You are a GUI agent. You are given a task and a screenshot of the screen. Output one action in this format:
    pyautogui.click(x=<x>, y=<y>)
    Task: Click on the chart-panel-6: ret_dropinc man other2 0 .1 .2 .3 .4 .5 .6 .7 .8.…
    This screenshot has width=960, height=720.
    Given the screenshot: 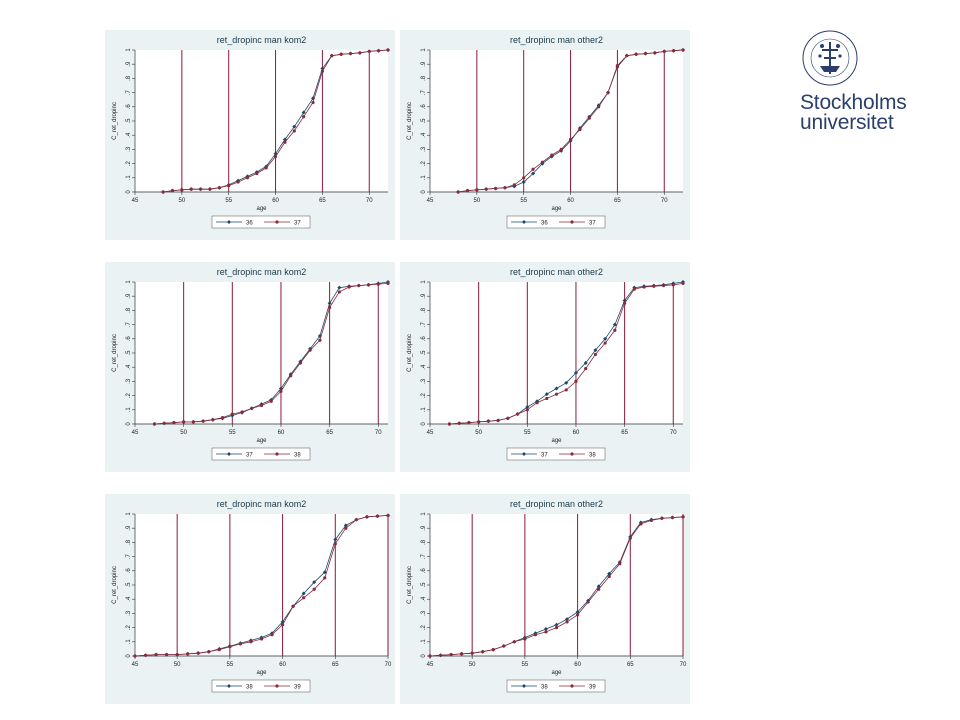 What is the action you would take?
    pyautogui.click(x=545, y=599)
    